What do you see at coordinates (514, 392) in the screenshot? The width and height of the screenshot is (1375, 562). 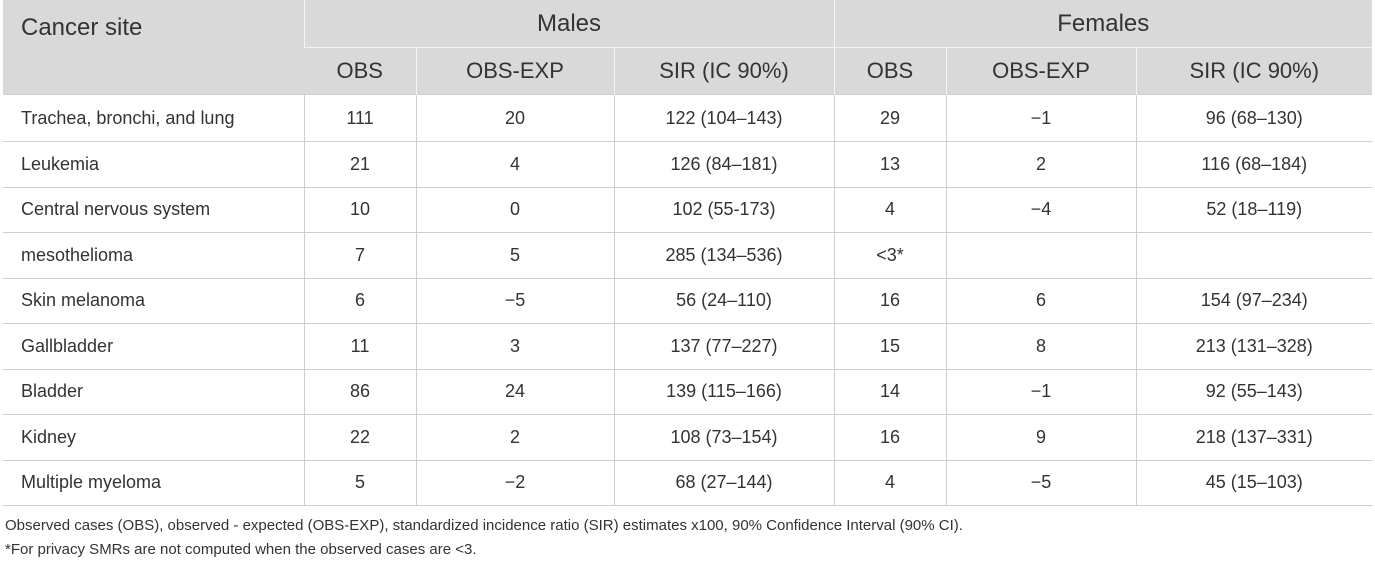 I see `cell-males-obs-exp: 24` at bounding box center [514, 392].